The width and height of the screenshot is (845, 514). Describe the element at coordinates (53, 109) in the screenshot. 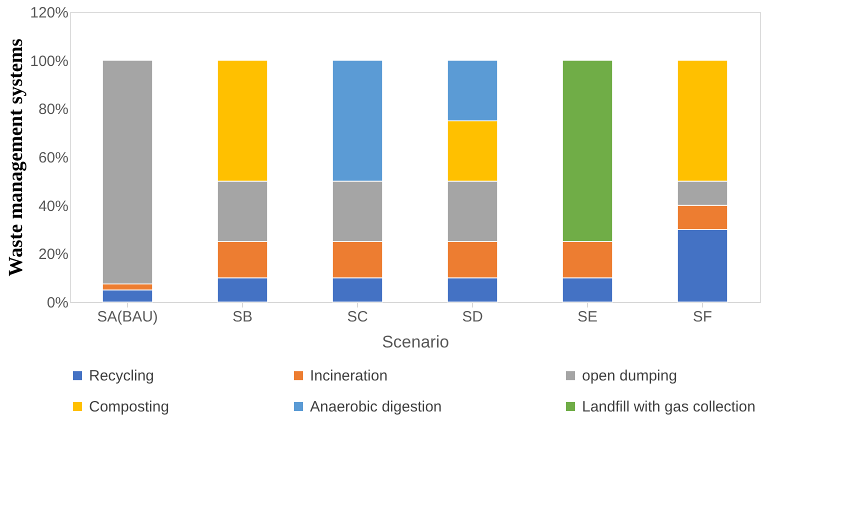

I see `y-tick-label: 80%` at that location.